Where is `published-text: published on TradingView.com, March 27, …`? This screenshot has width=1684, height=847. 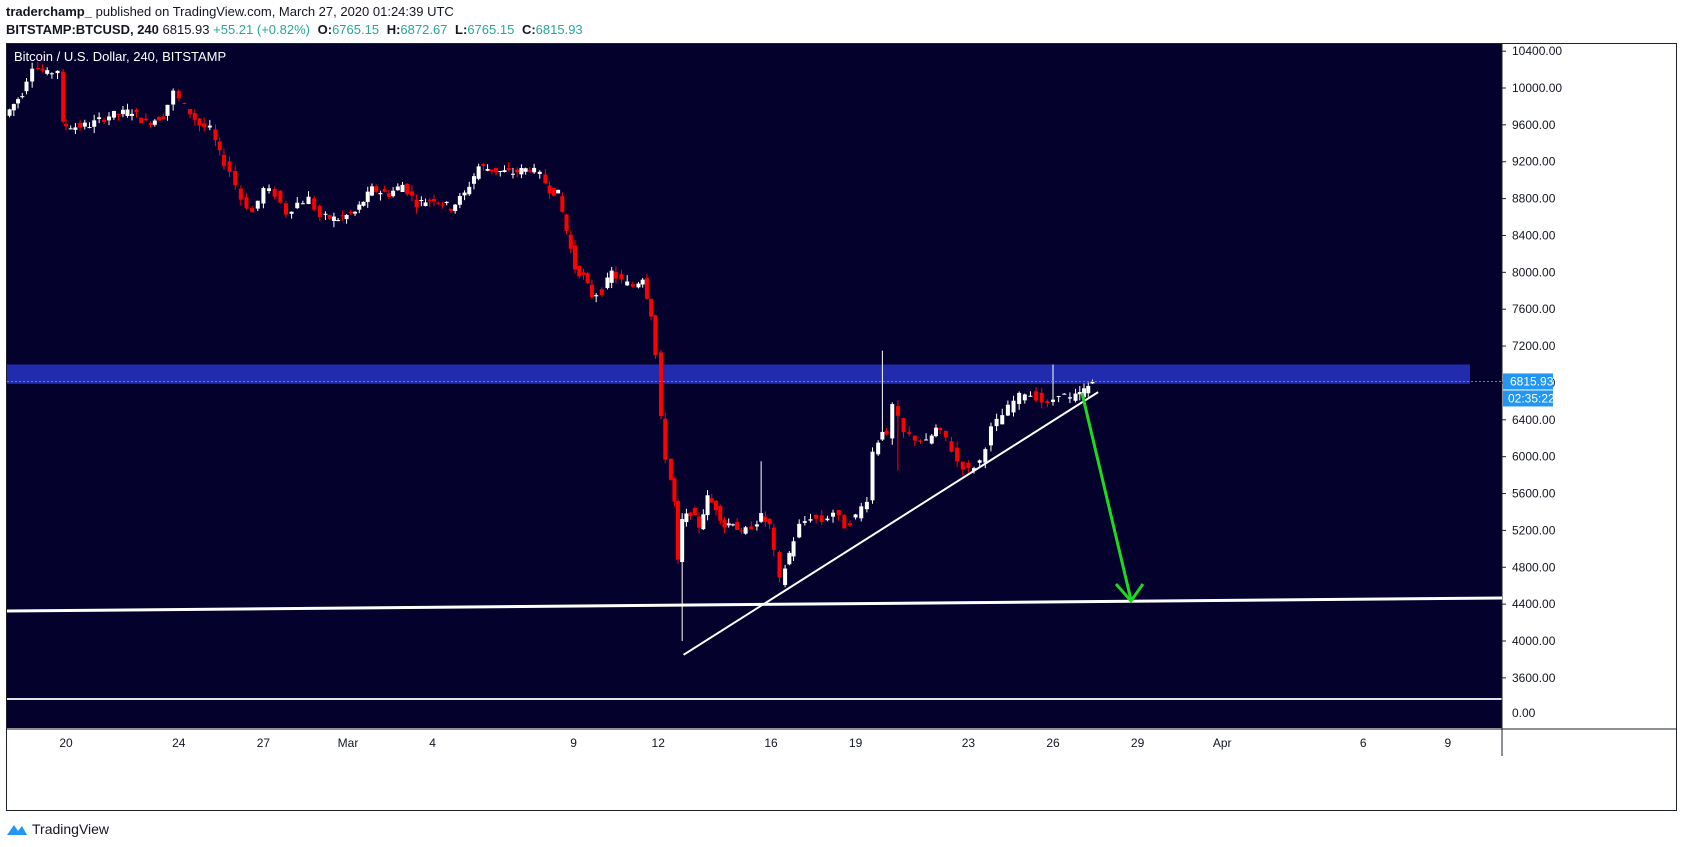 published-text: published on TradingView.com, March 27, … is located at coordinates (274, 11).